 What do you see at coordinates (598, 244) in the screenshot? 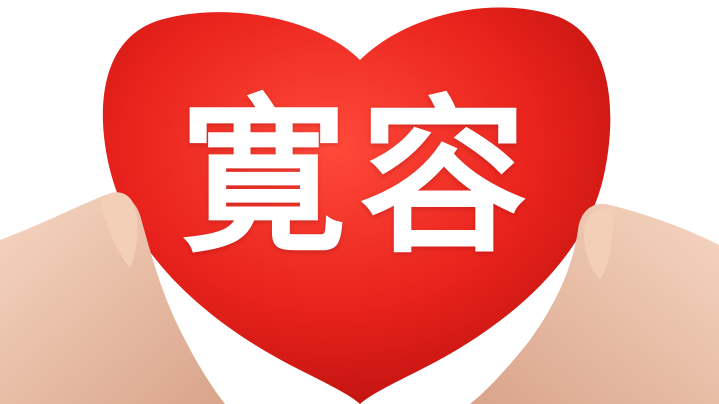
I see `right-thumb` at bounding box center [598, 244].